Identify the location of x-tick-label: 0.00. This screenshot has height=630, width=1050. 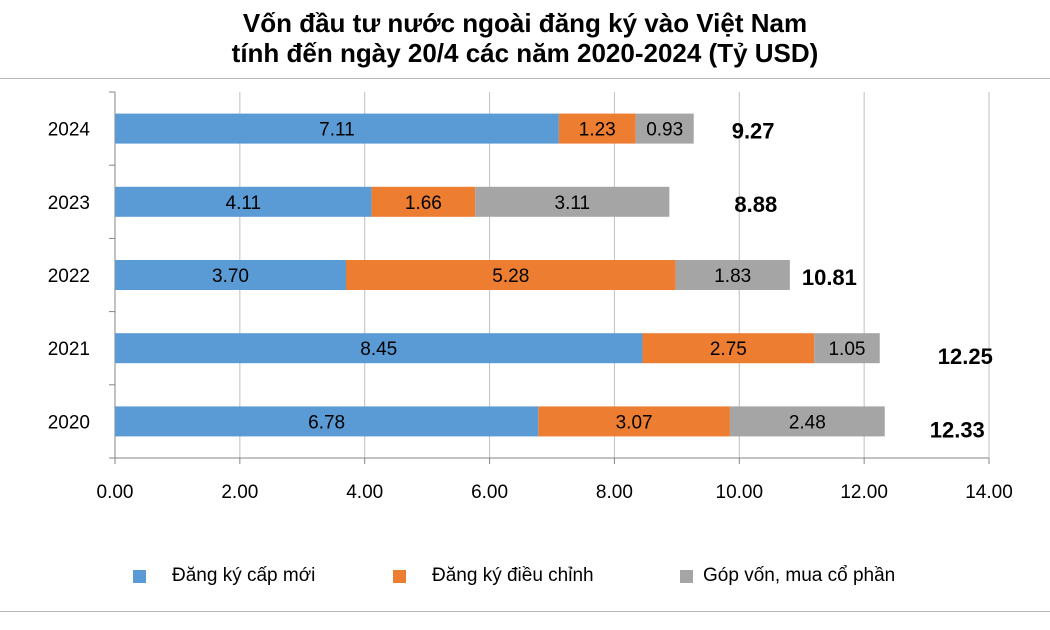
(115, 492).